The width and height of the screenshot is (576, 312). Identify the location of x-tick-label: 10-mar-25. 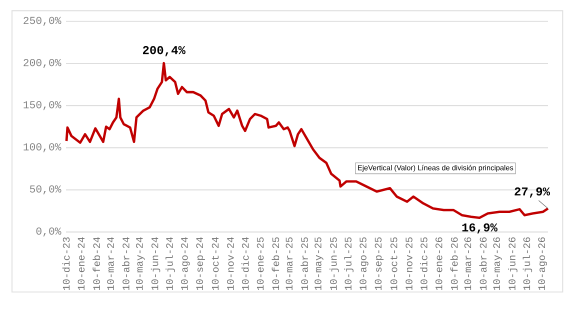
(289, 263).